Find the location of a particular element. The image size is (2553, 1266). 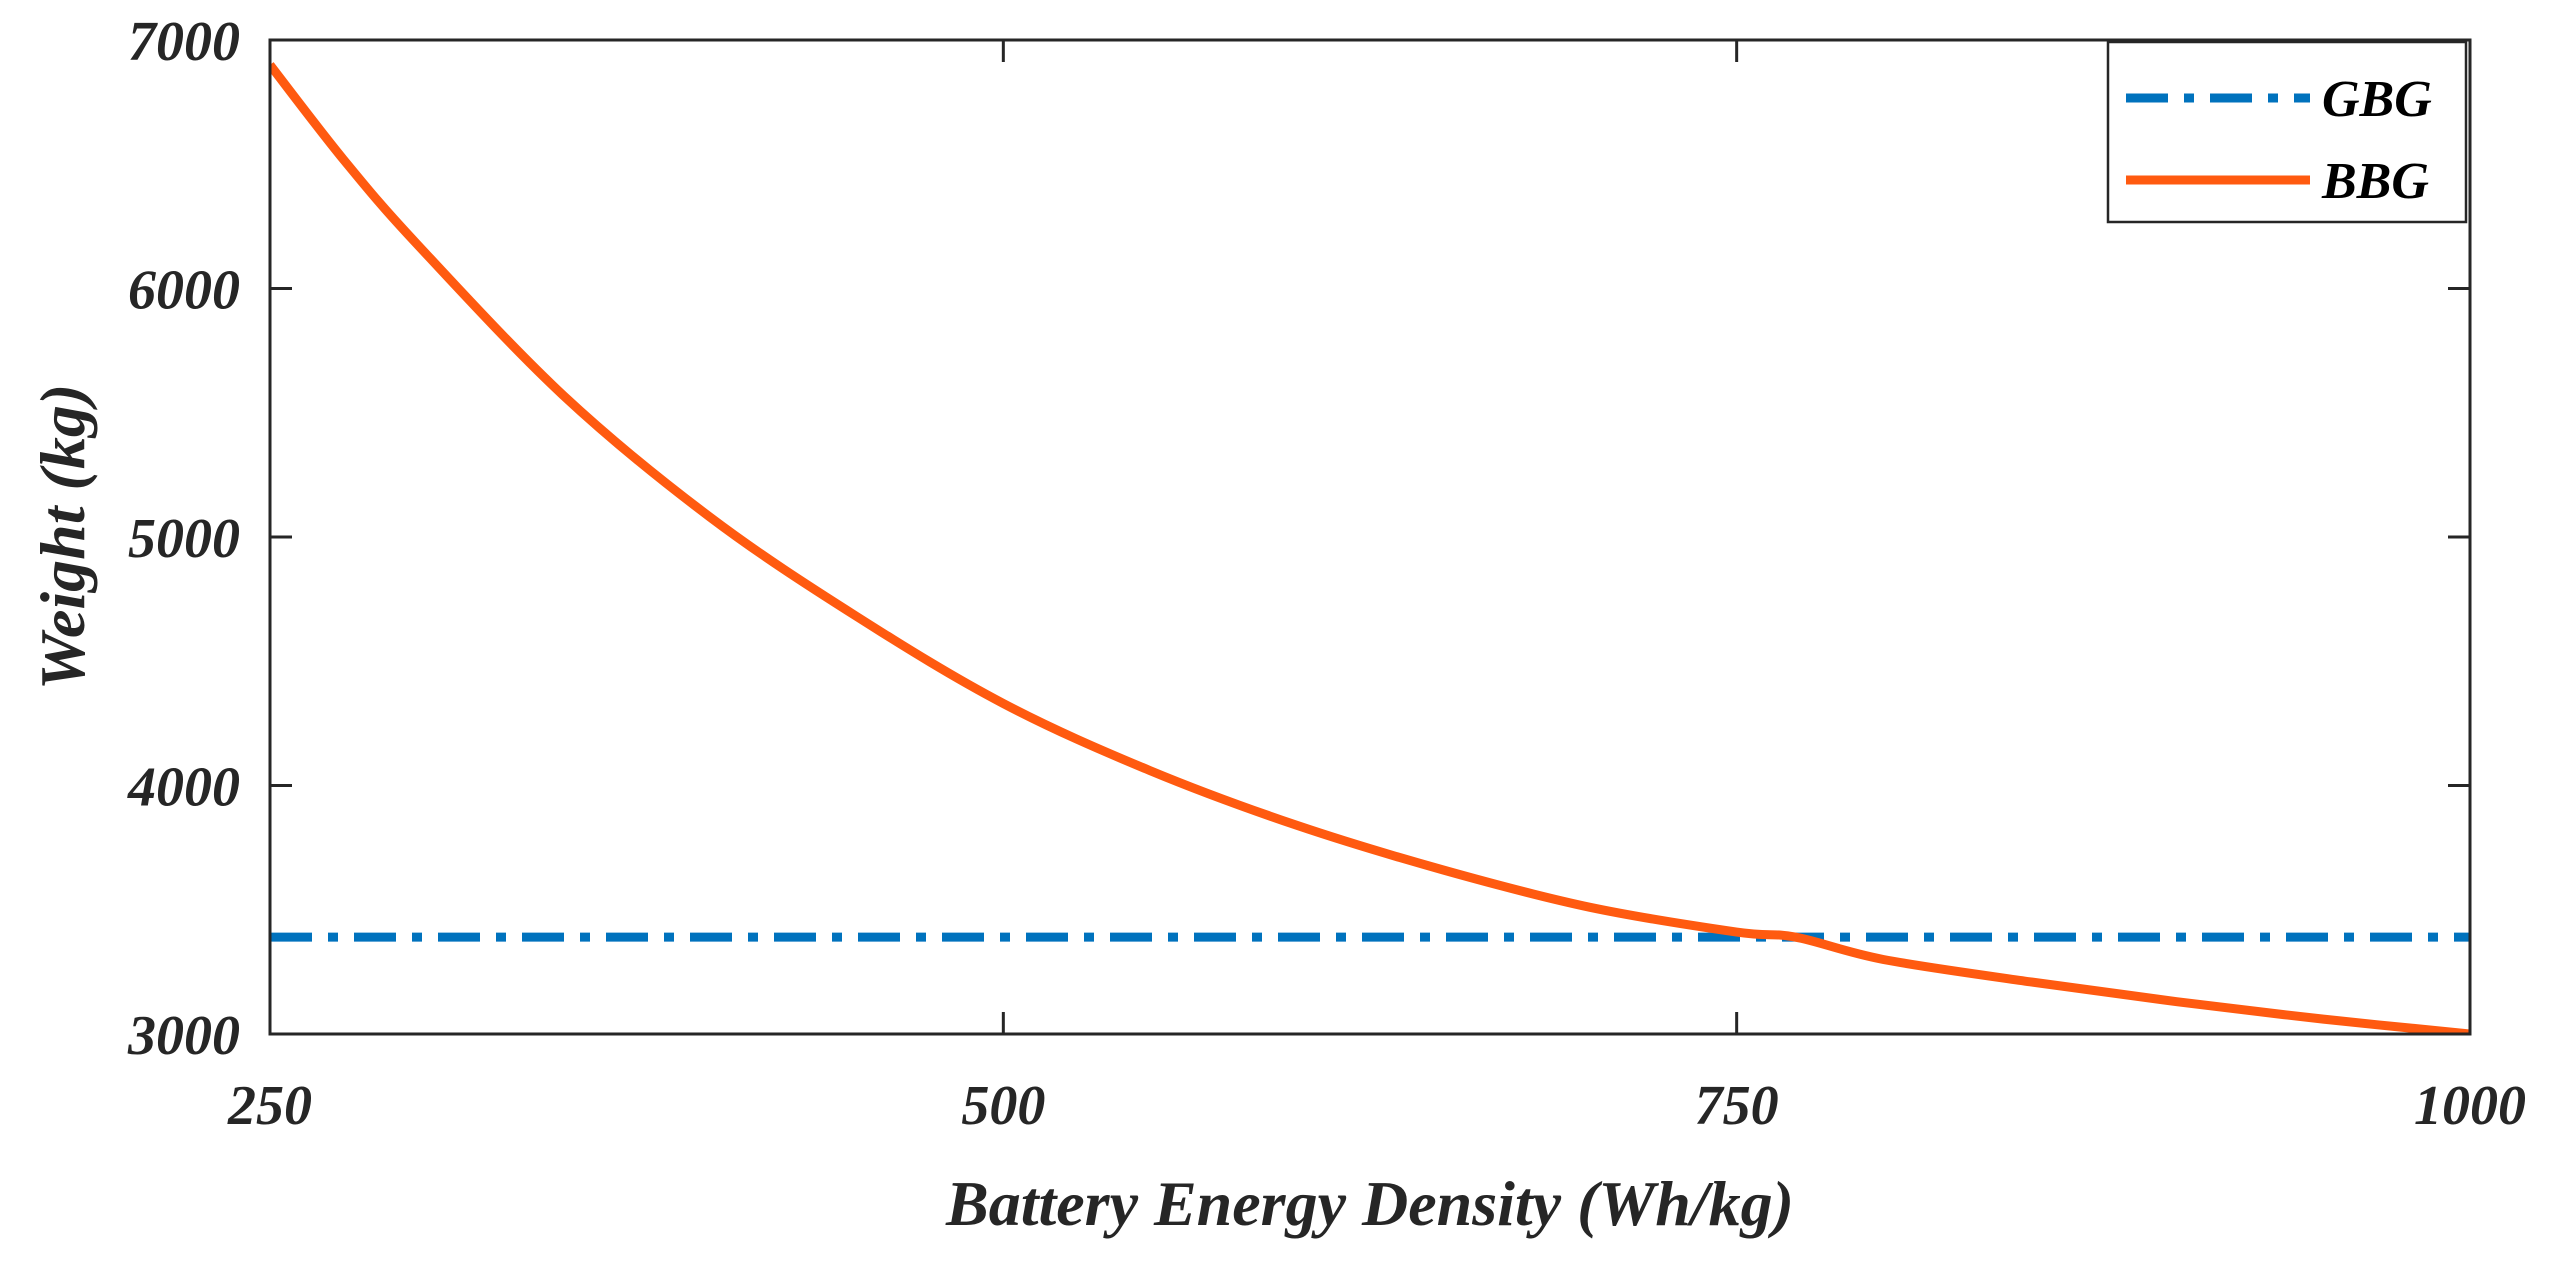

x-tick-label: 500 is located at coordinates (1003, 1106).